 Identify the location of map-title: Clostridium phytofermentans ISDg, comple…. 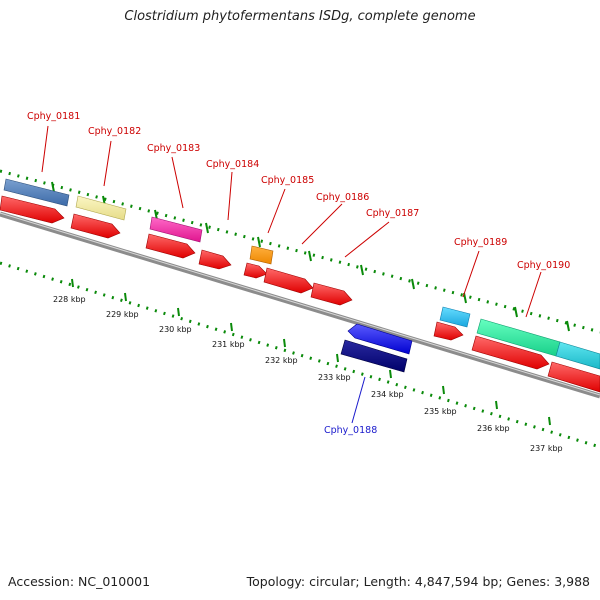
(300, 16).